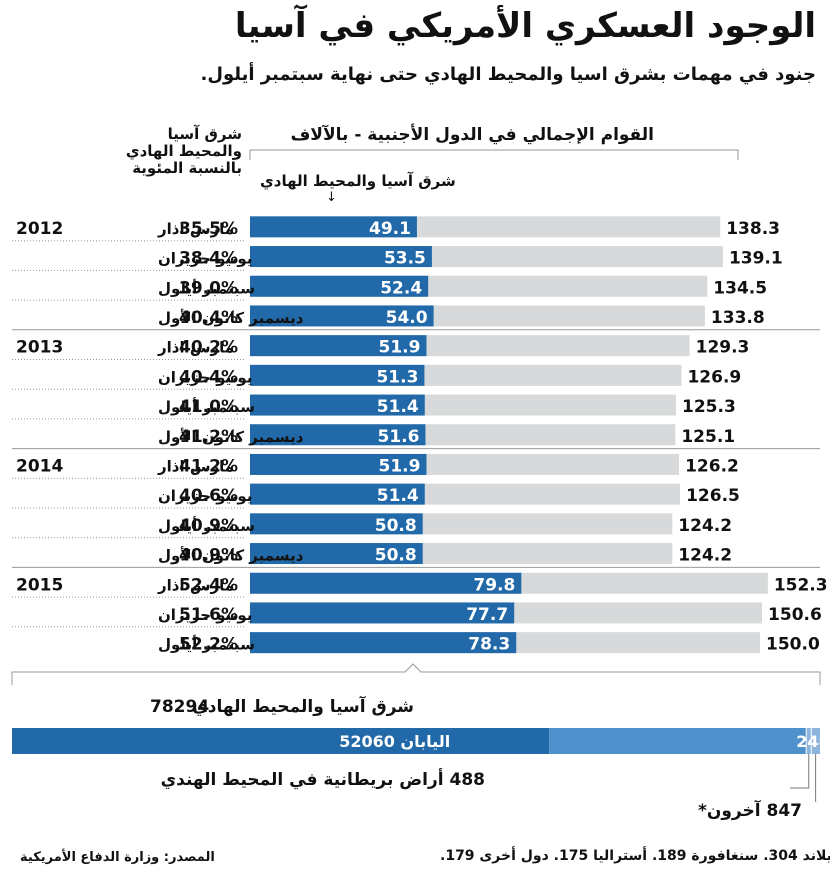 The height and width of the screenshot is (876, 830). I want to click on asia-value-label: 52.4, so click(401, 288).